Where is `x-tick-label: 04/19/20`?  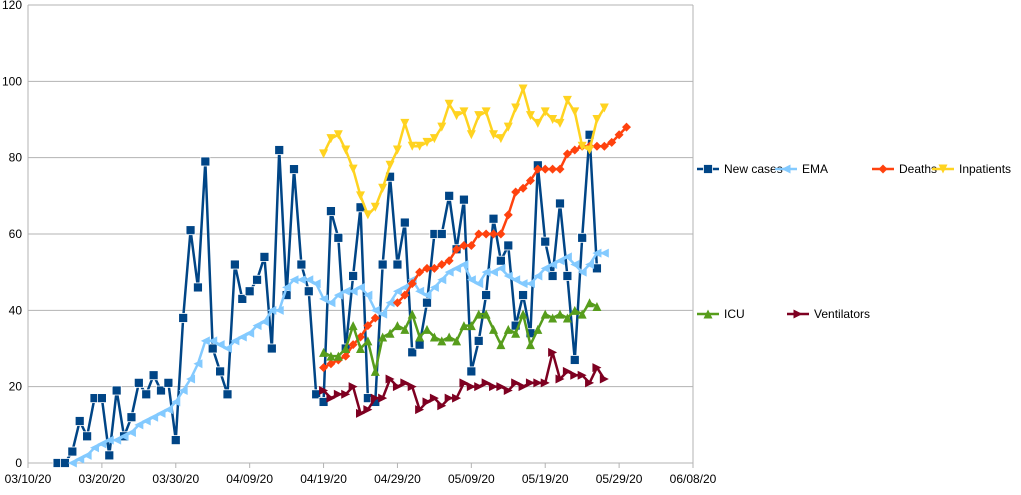 x-tick-label: 04/19/20 is located at coordinates (323, 479).